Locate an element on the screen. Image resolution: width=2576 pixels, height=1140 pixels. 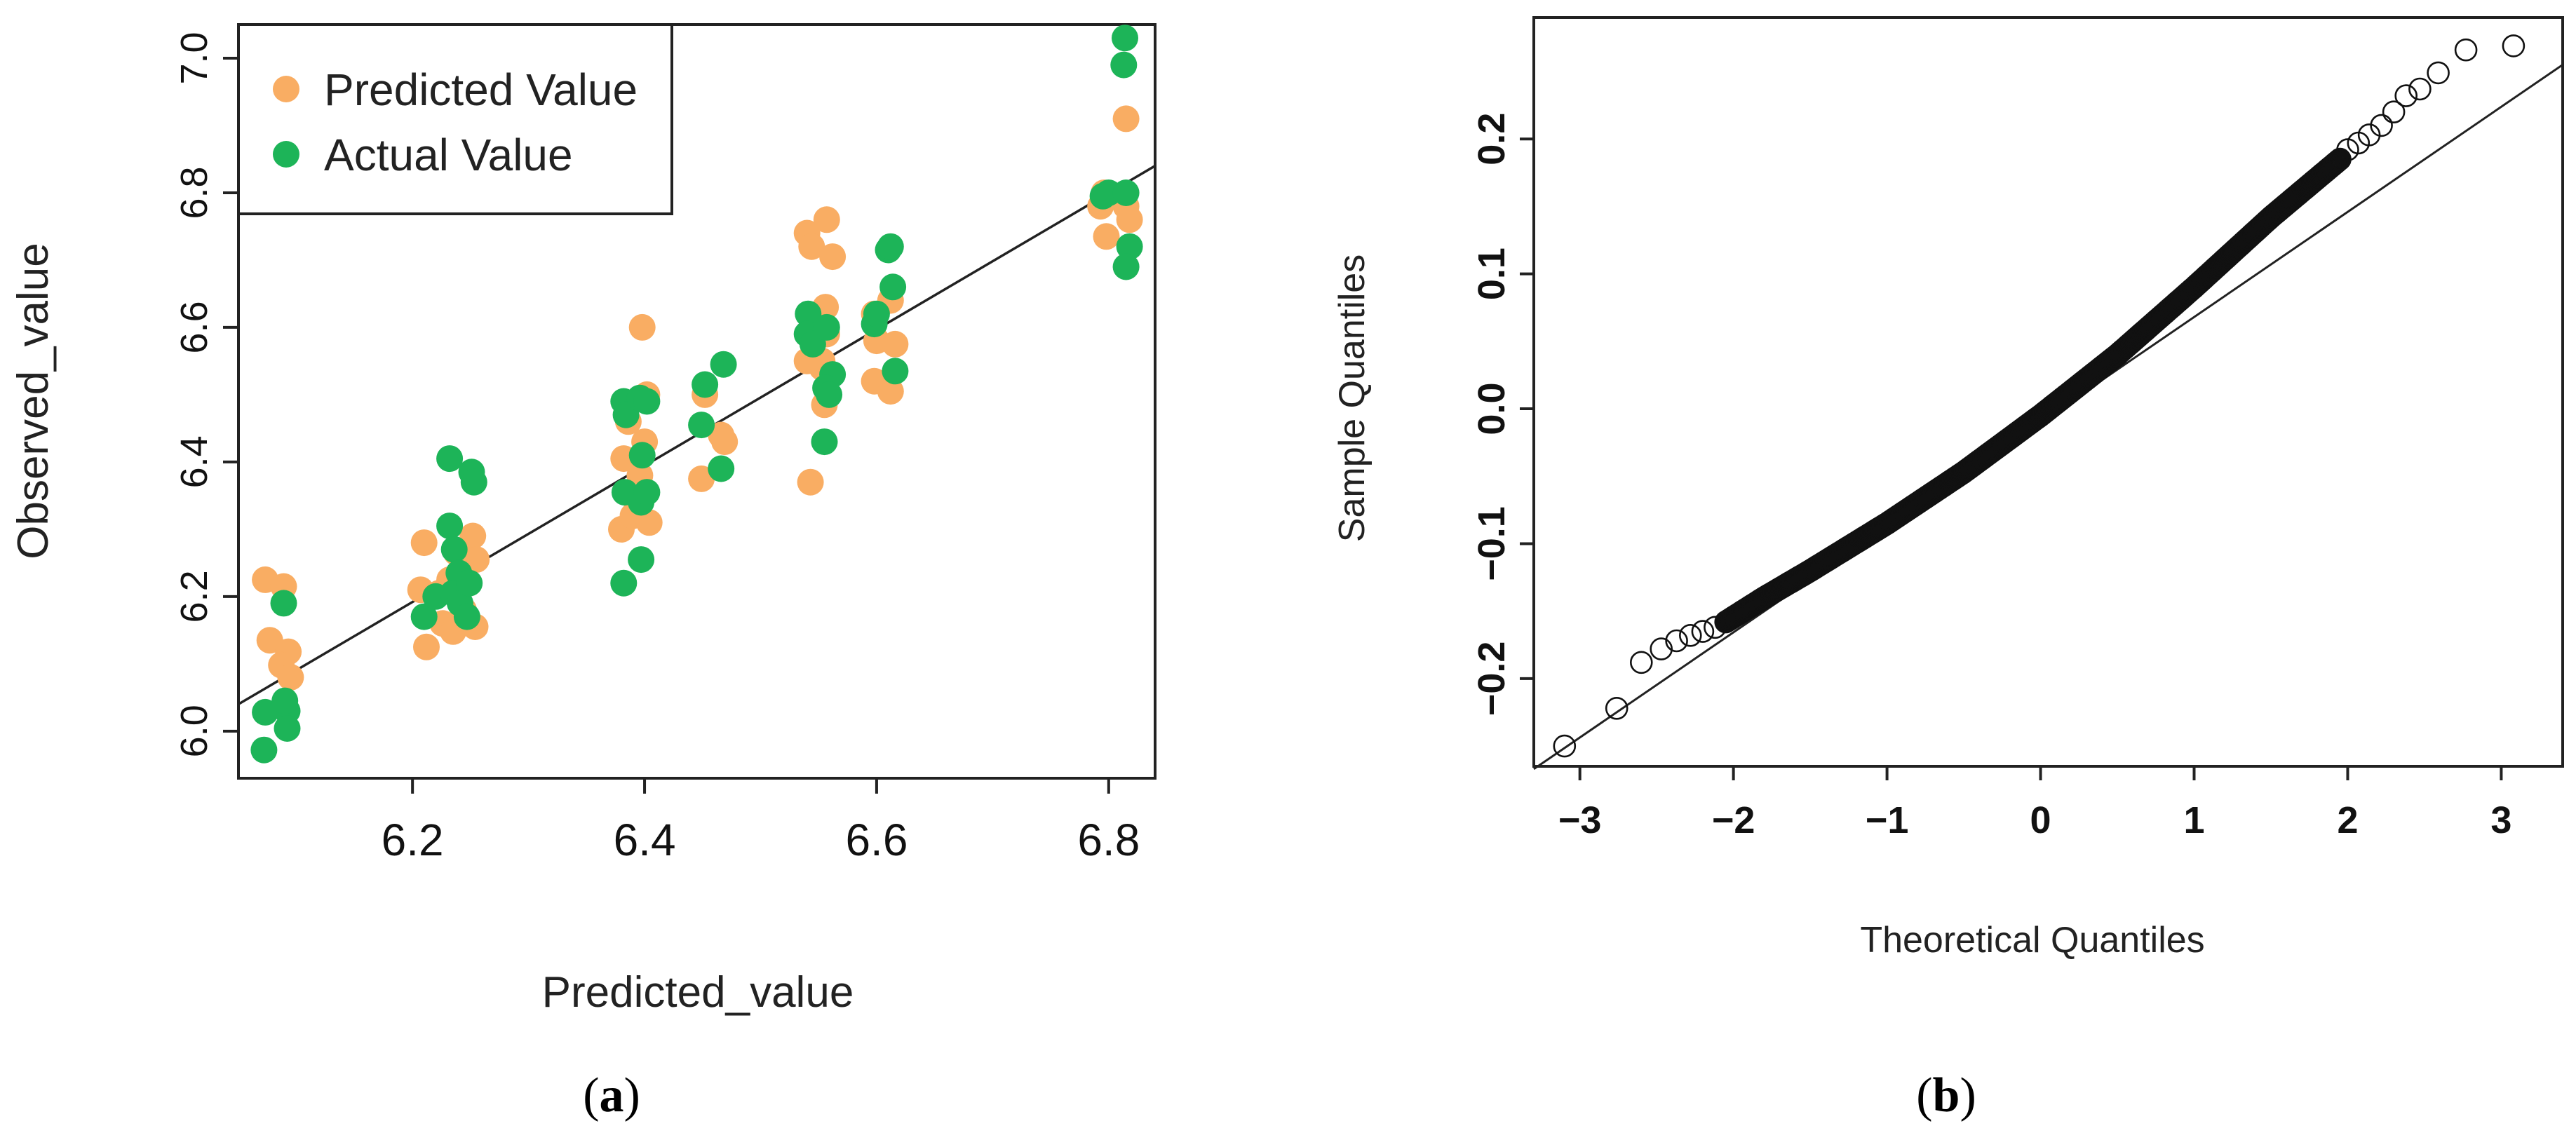
panel-a-caption-open: ( is located at coordinates (591, 1095).